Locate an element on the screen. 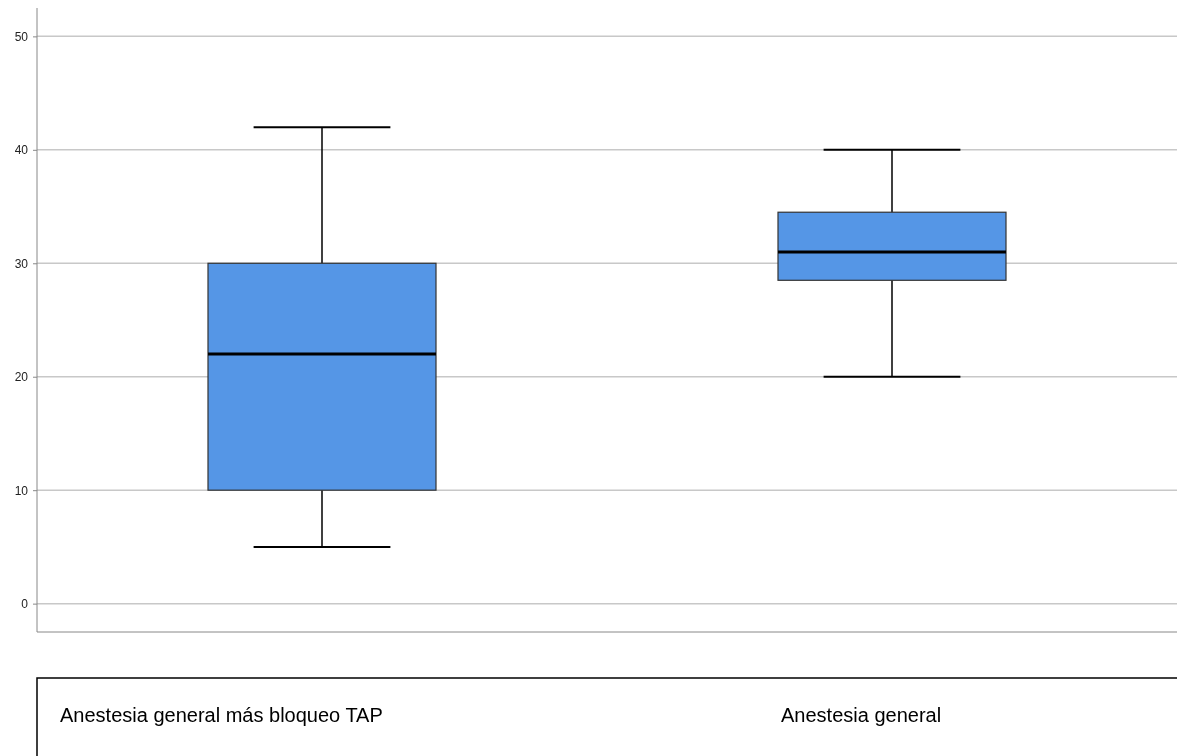 The height and width of the screenshot is (756, 1177). y-tick-label: 10 is located at coordinates (21, 490).